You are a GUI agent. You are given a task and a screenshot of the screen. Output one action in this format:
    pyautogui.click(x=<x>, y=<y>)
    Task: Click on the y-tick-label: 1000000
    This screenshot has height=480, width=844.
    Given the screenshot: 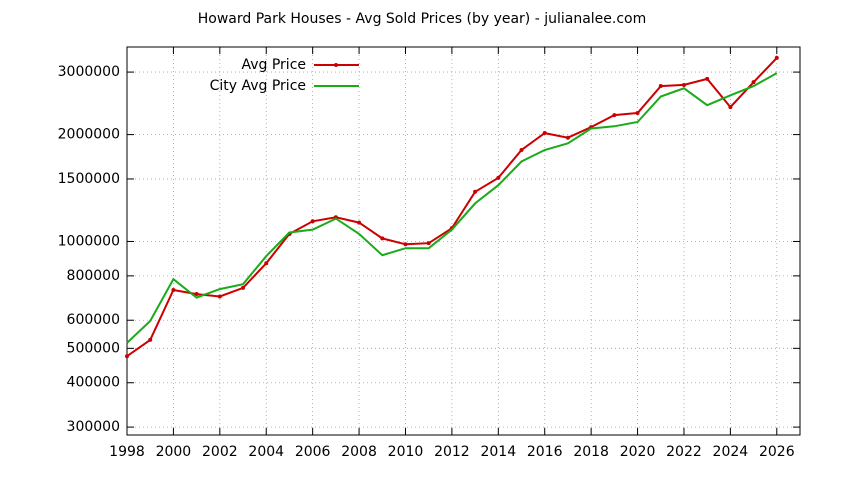 What is the action you would take?
    pyautogui.click(x=89, y=241)
    